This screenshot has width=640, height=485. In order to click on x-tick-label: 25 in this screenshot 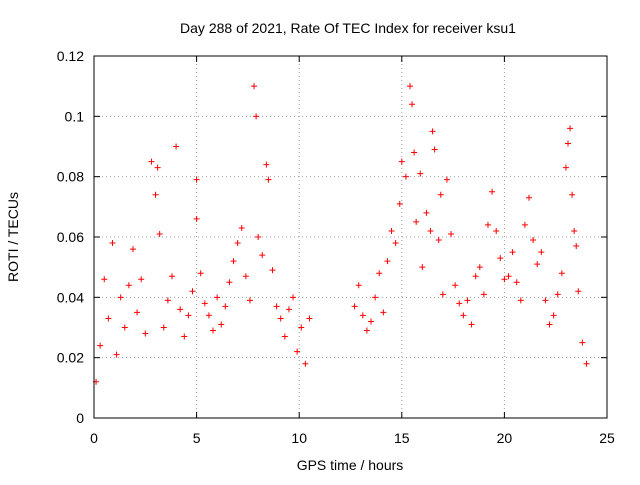, I will do `click(607, 438)`.